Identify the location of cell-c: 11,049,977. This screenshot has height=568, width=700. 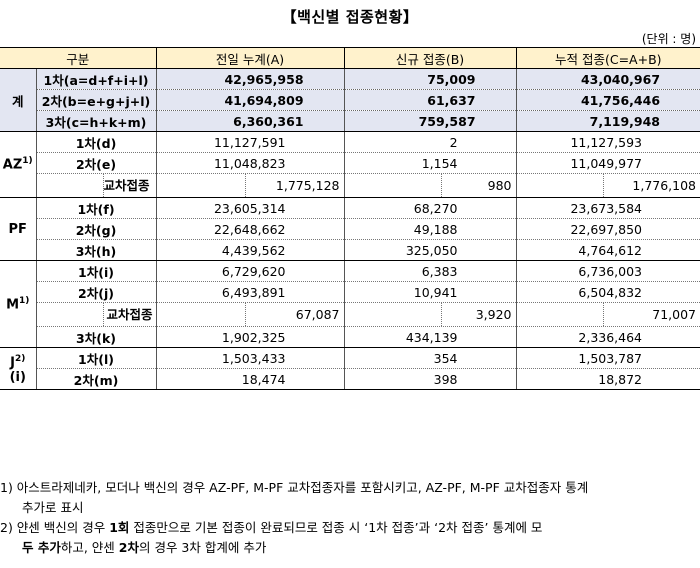
(607, 163).